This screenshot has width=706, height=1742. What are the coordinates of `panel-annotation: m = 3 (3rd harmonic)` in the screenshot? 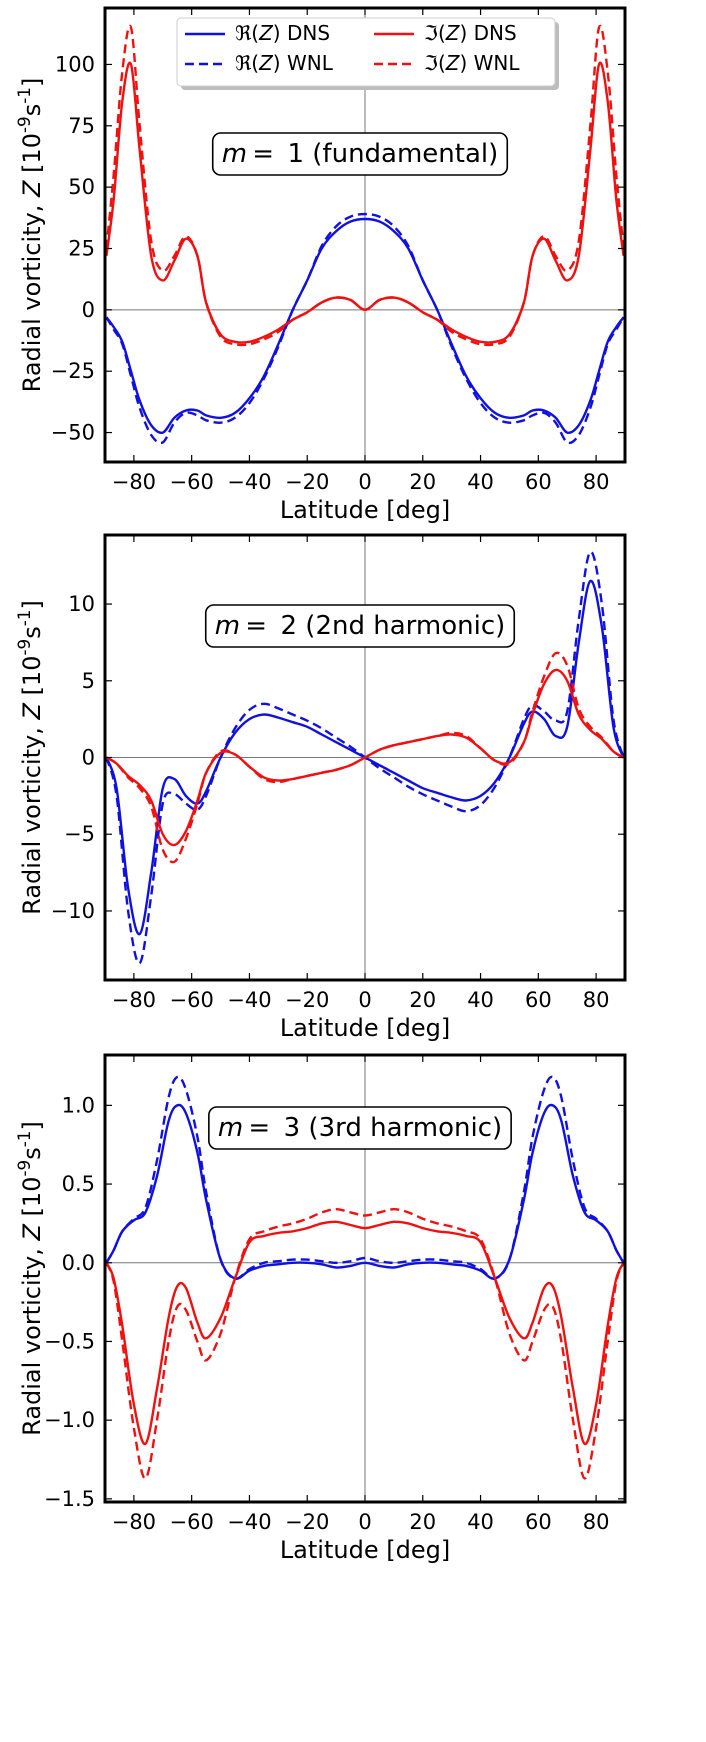 It's located at (360, 1128).